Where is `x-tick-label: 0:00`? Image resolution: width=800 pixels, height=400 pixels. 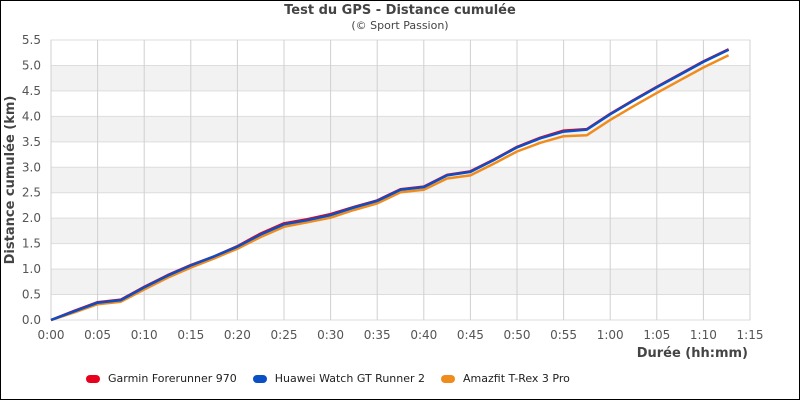
x-tick-label: 0:00 is located at coordinates (51, 335).